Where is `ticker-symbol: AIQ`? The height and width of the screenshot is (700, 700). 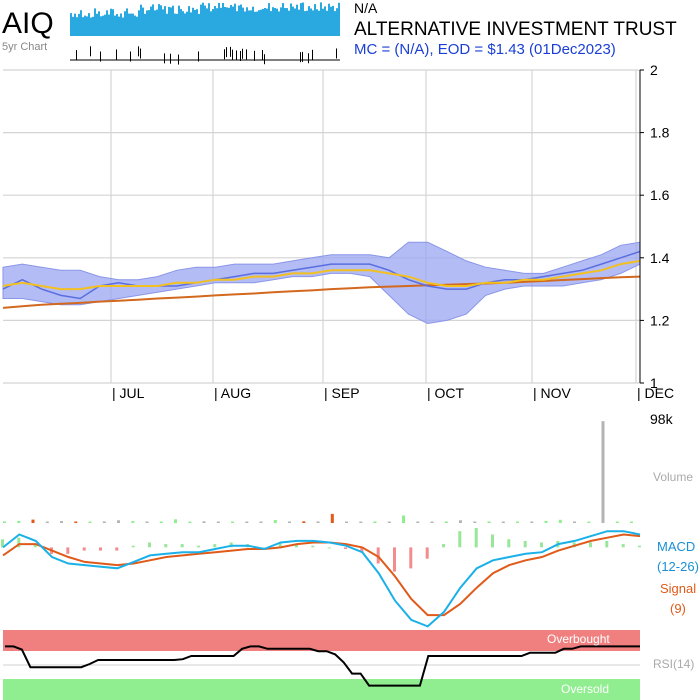
ticker-symbol: AIQ is located at coordinates (28, 23).